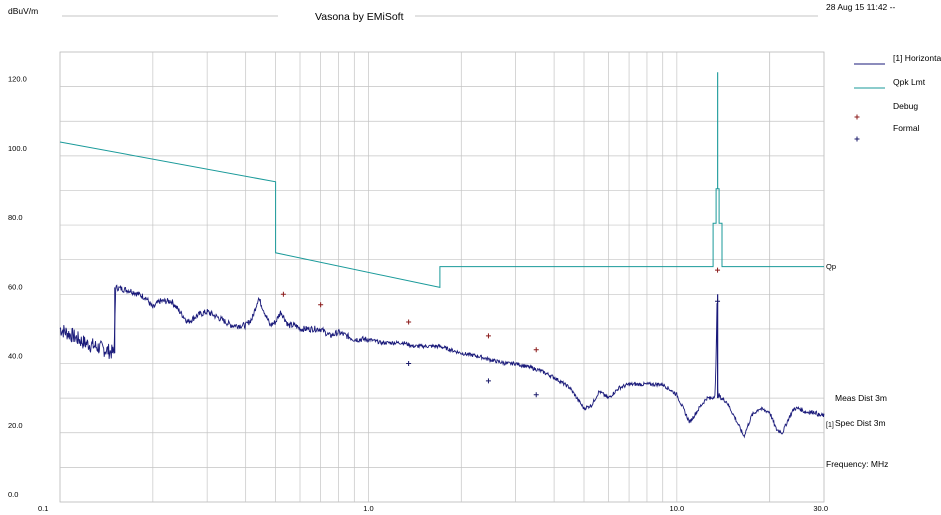  What do you see at coordinates (15, 425) in the screenshot?
I see `y-tick-label: 20.0` at bounding box center [15, 425].